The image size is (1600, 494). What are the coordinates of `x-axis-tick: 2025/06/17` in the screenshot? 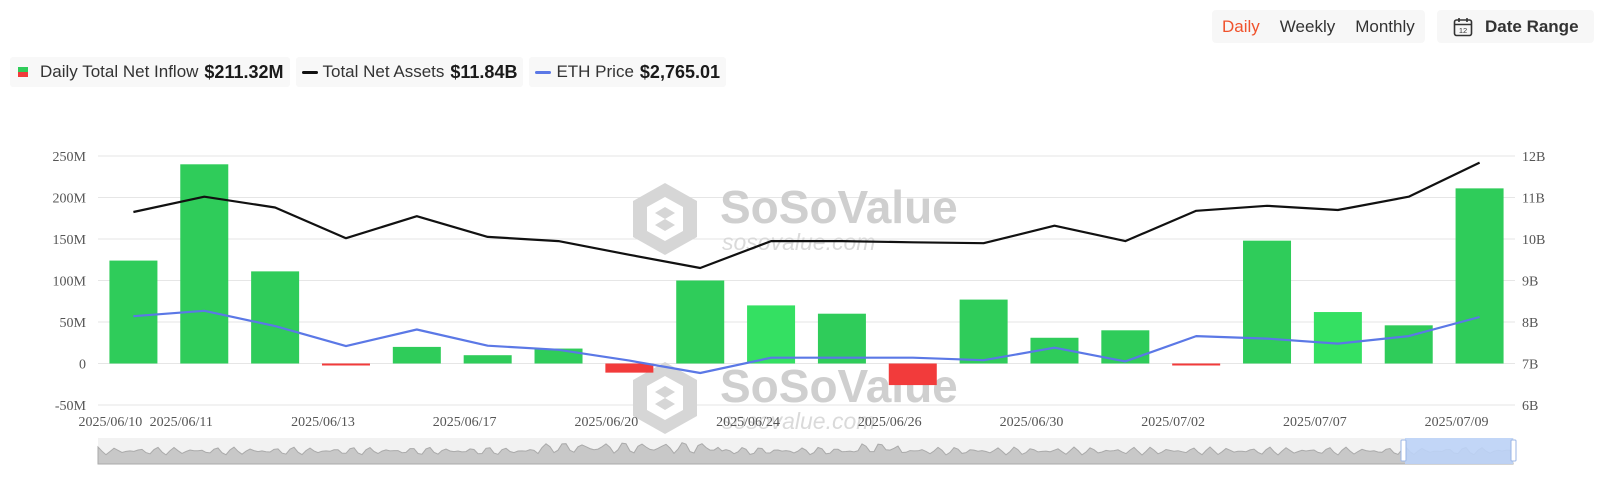 It's located at (465, 422).